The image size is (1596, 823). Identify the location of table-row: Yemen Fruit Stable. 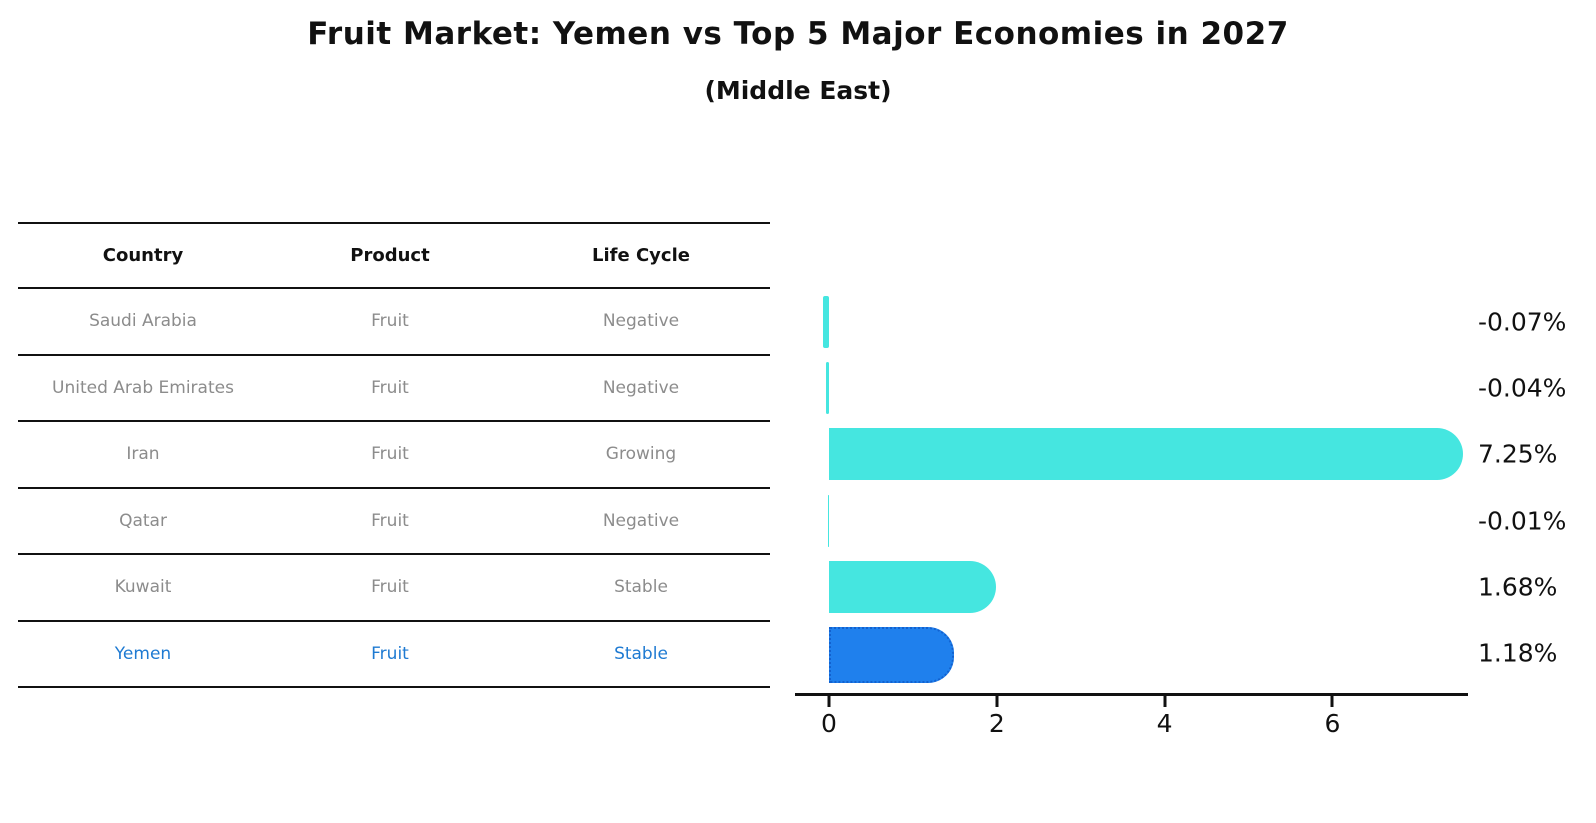
(394, 655).